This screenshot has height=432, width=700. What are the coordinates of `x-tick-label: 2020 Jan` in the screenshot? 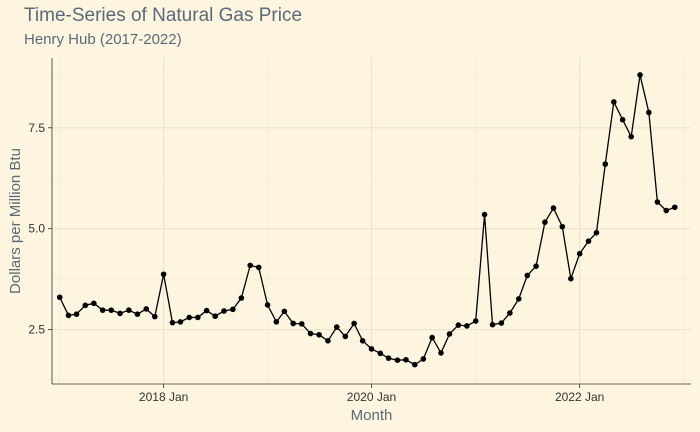 It's located at (371, 397).